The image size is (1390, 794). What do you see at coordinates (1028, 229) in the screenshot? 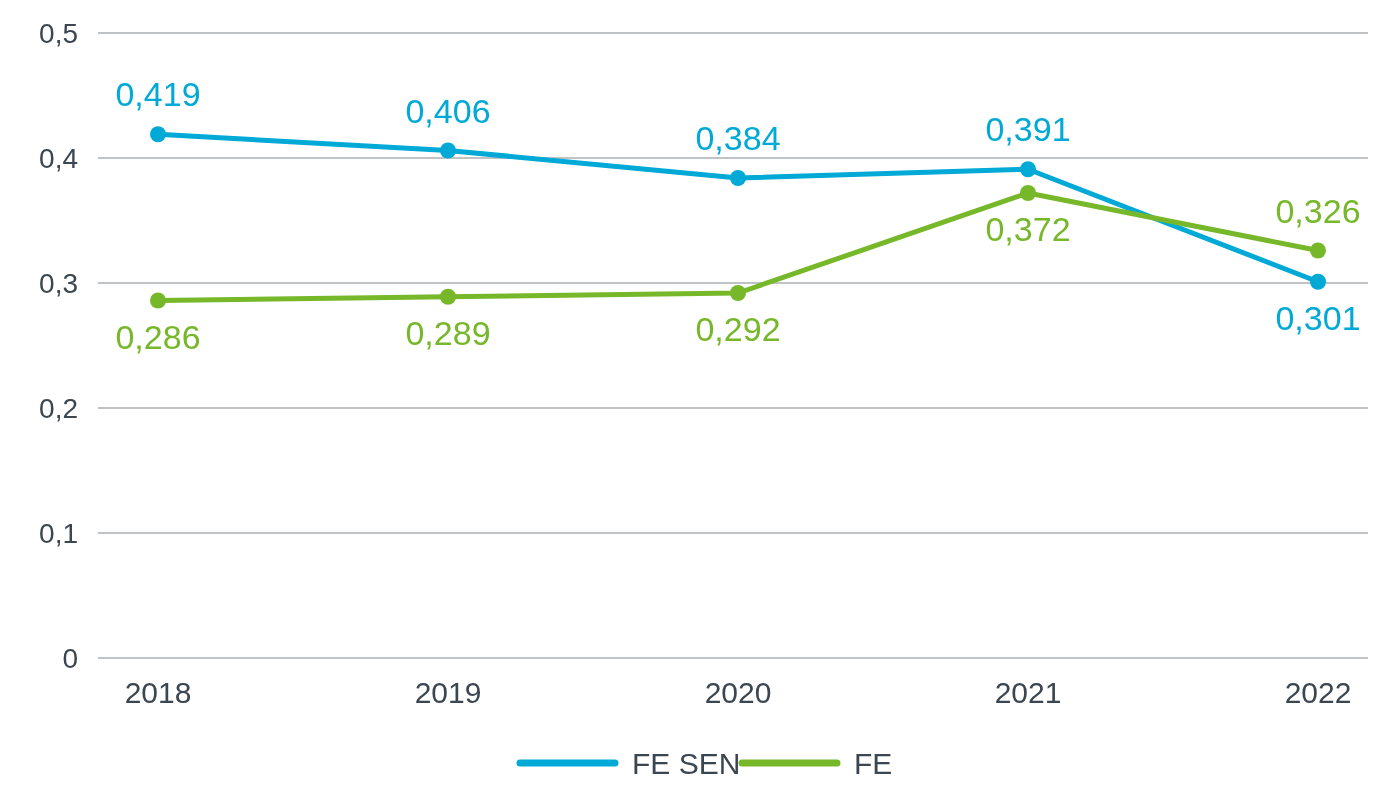
I see `data-label: 0,372` at bounding box center [1028, 229].